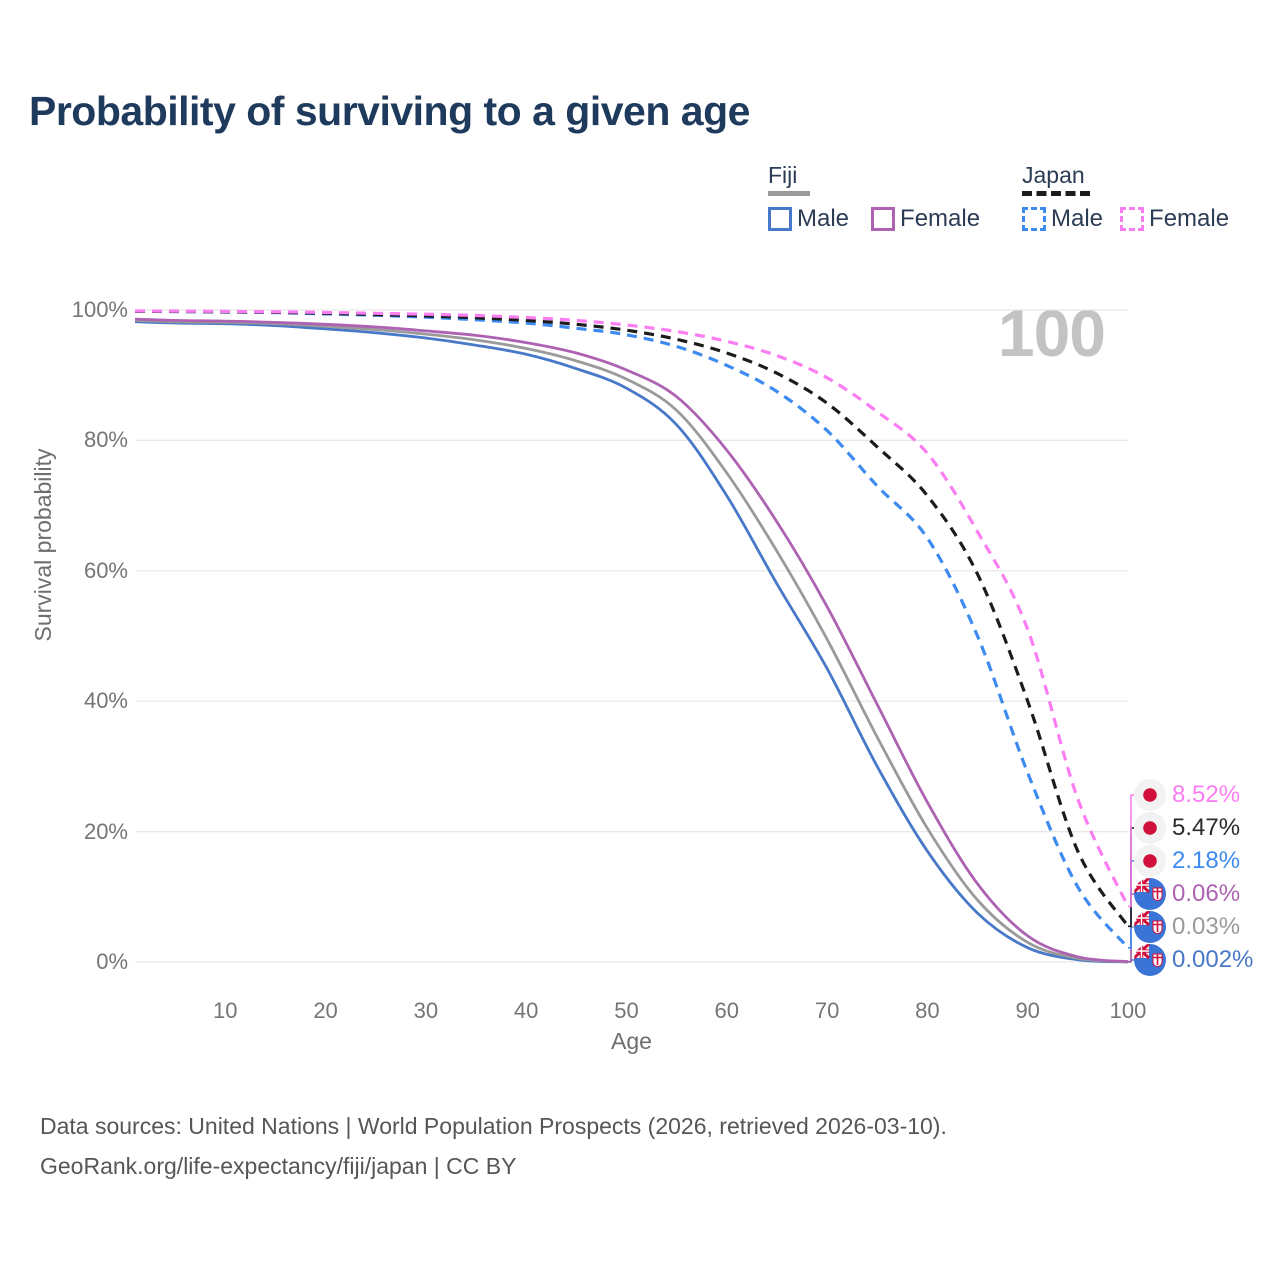 This screenshot has width=1280, height=1280. I want to click on y-tick-label-80%: 80%, so click(105, 440).